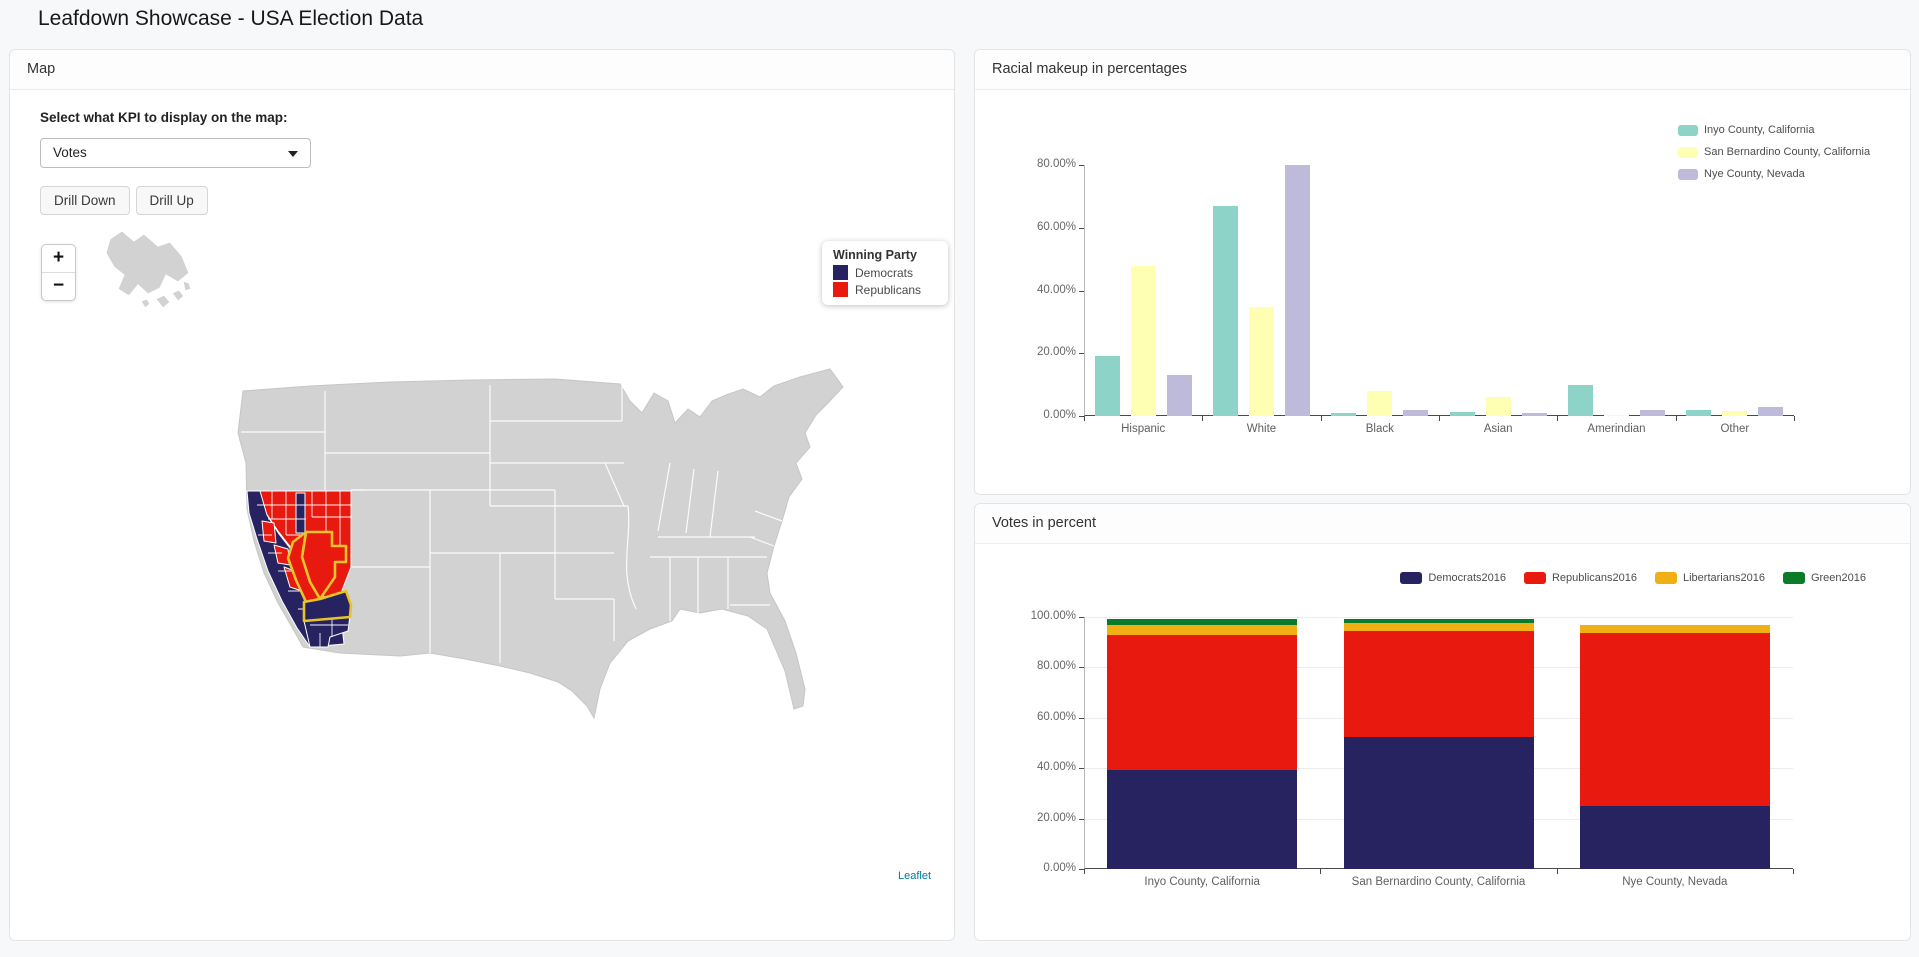 This screenshot has height=957, width=1919. I want to click on winning-party-legend-label: Republicans, so click(888, 289).